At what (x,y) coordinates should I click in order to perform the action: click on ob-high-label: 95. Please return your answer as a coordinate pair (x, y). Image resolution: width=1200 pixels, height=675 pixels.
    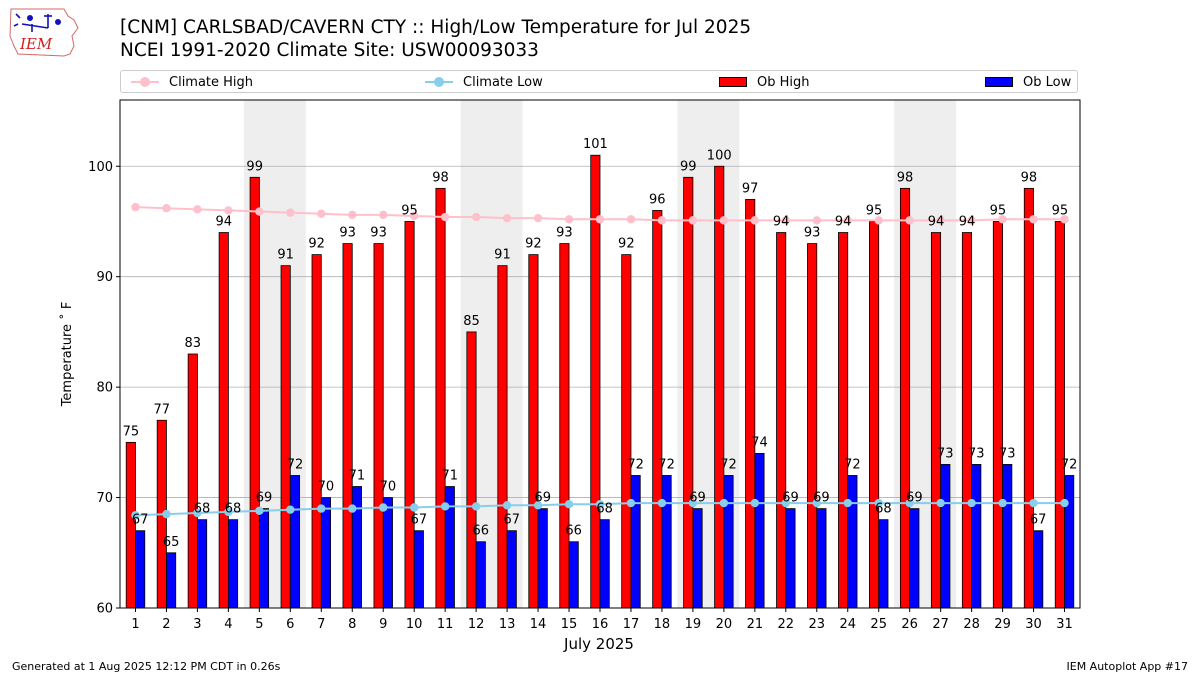
    Looking at the image, I should click on (409, 210).